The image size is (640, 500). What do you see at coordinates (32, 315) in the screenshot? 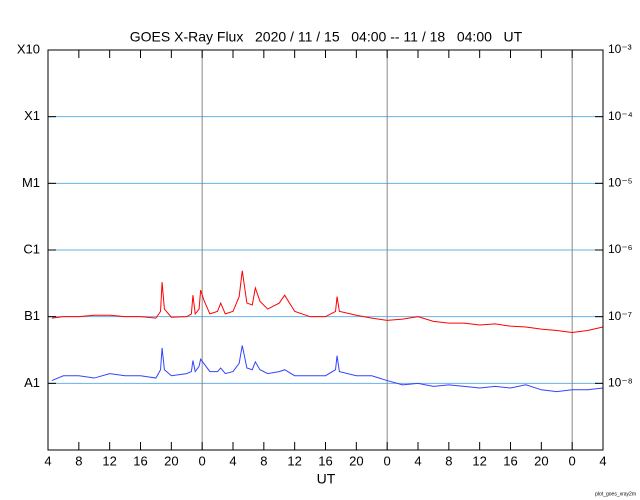
I see `y-tick-label: B1` at bounding box center [32, 315].